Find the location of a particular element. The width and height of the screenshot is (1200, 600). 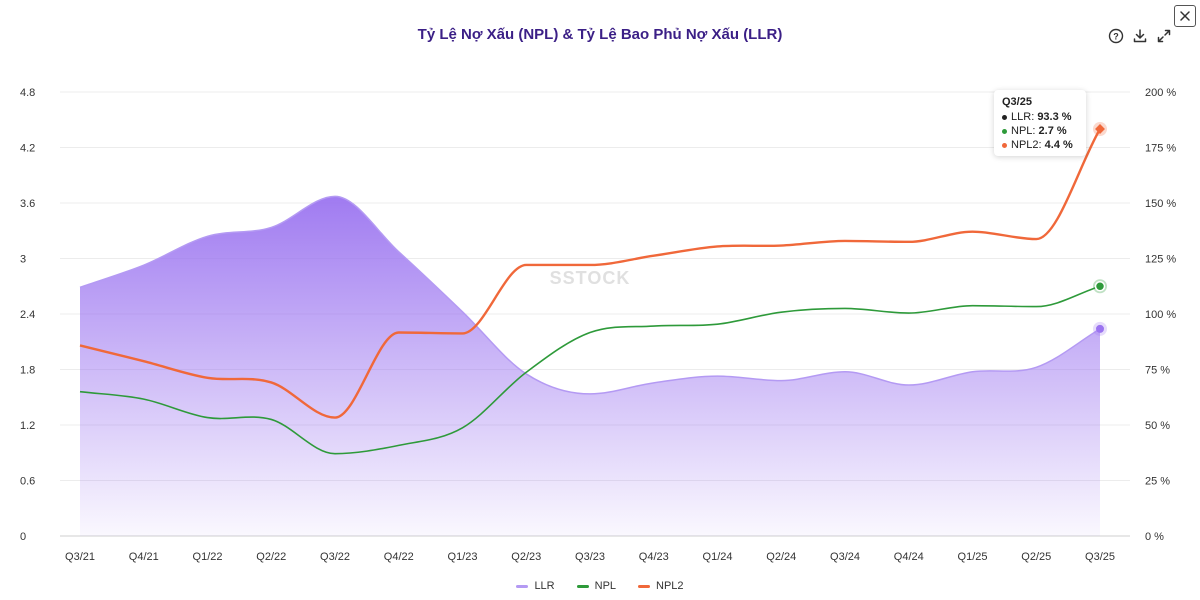

x-tick-label: Q3/22 is located at coordinates (335, 557).